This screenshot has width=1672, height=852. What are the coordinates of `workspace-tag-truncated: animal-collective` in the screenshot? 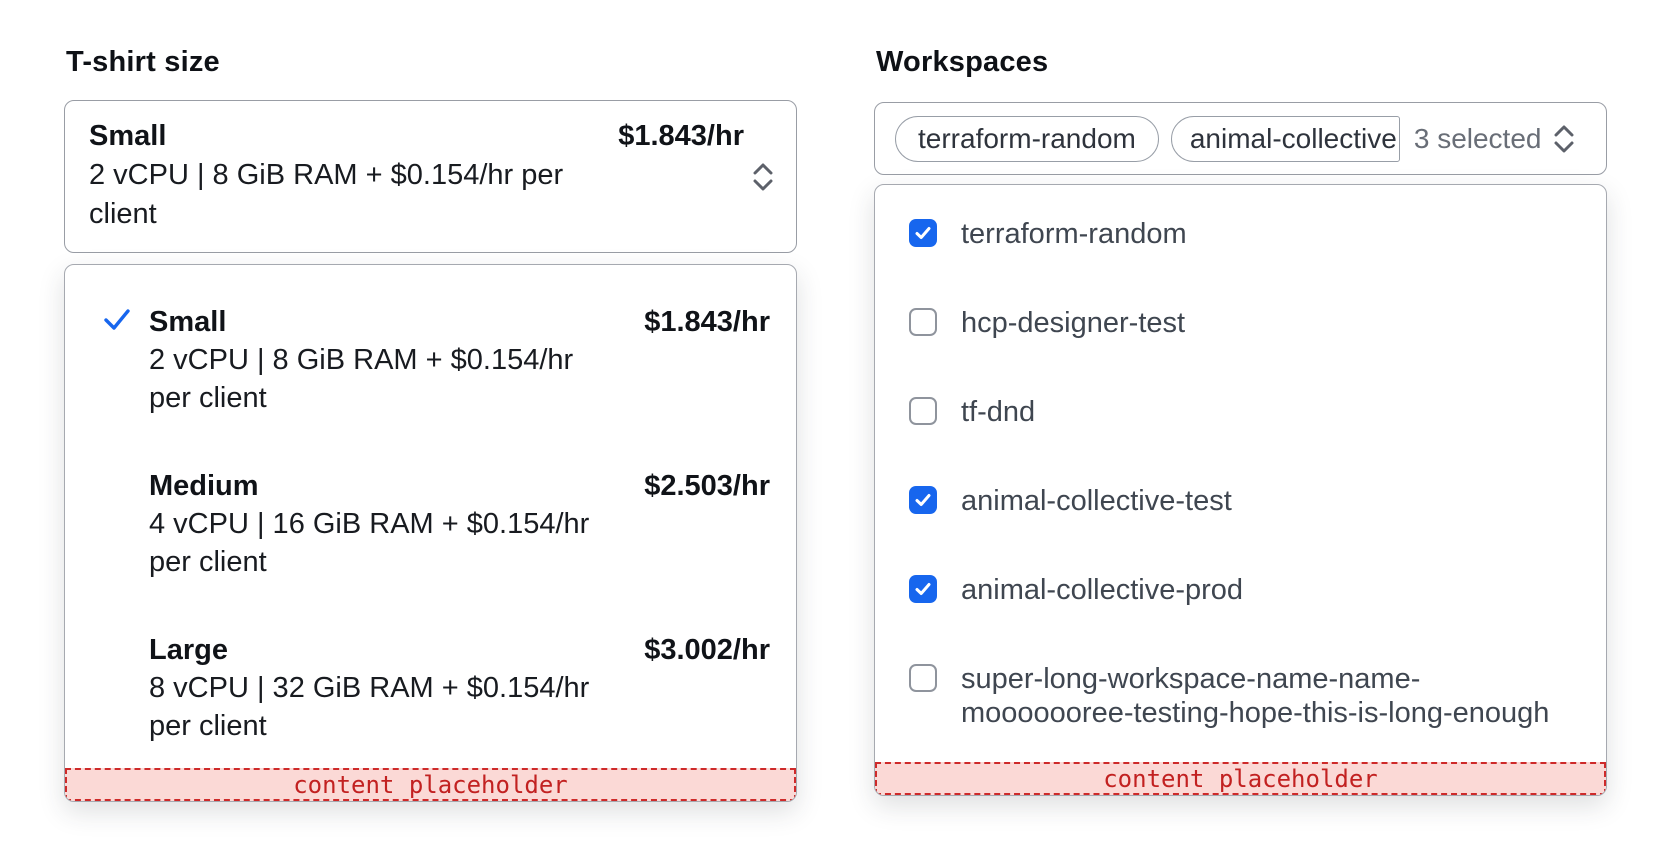 It's located at (1285, 138).